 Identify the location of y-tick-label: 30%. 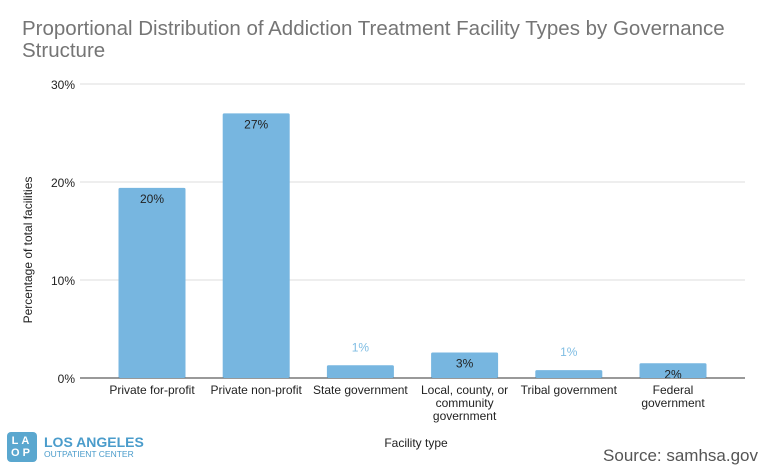
(63, 85).